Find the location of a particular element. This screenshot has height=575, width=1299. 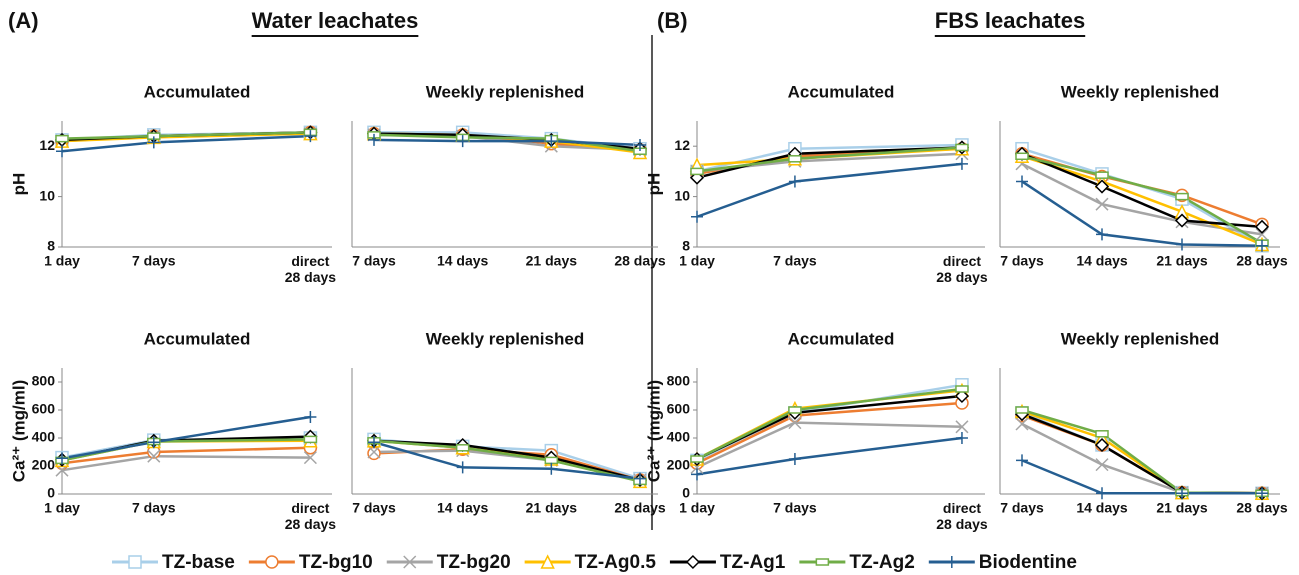

x-tick-label: direct 28 days is located at coordinates (311, 269).